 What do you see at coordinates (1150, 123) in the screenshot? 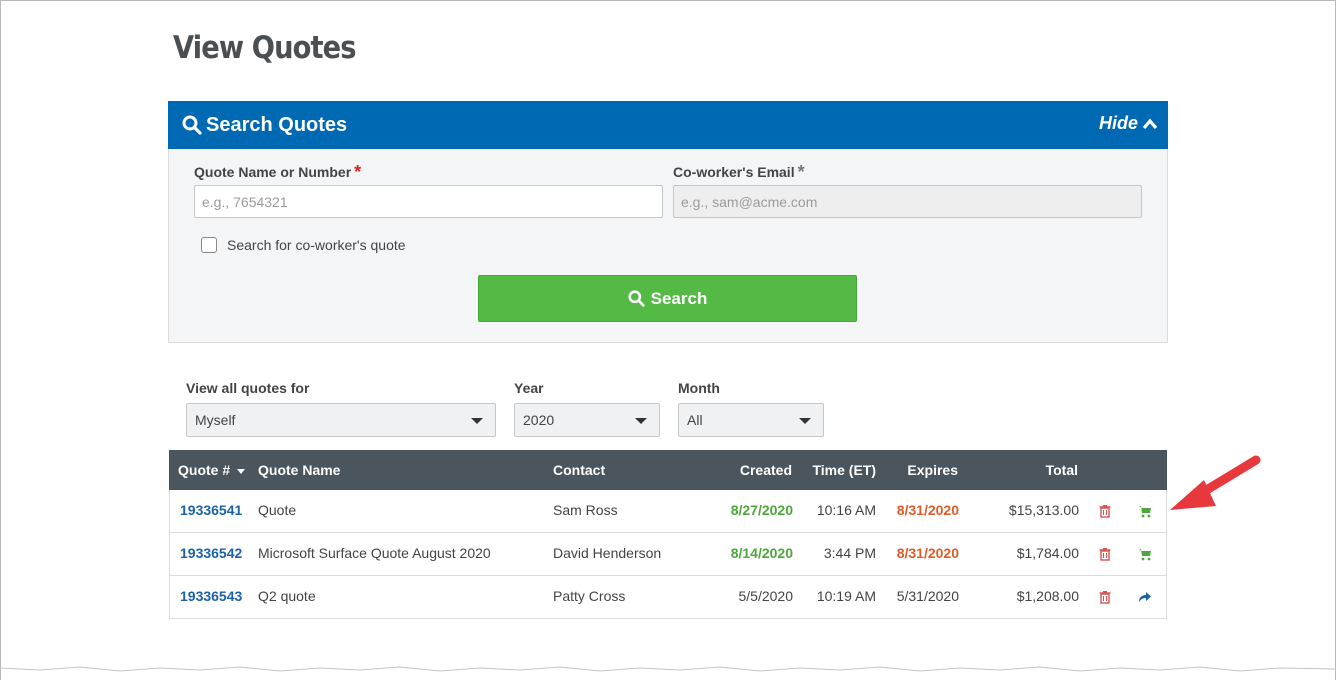
I see `chevron-up-icon` at bounding box center [1150, 123].